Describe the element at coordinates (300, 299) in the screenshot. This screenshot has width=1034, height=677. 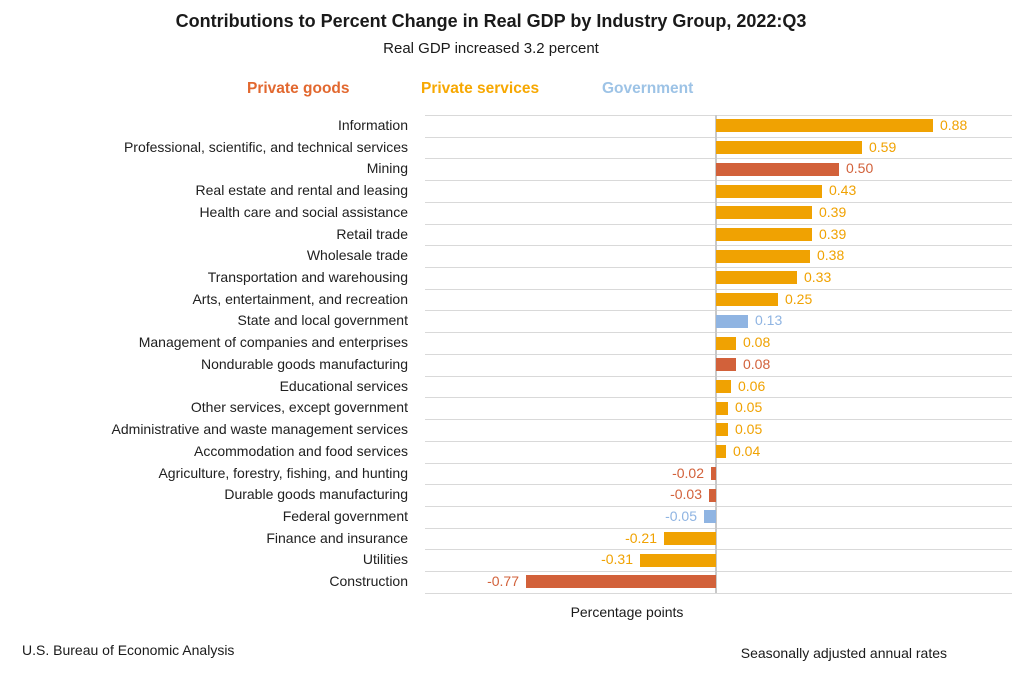
I see `category-label: Arts, entertainment, and recreation` at that location.